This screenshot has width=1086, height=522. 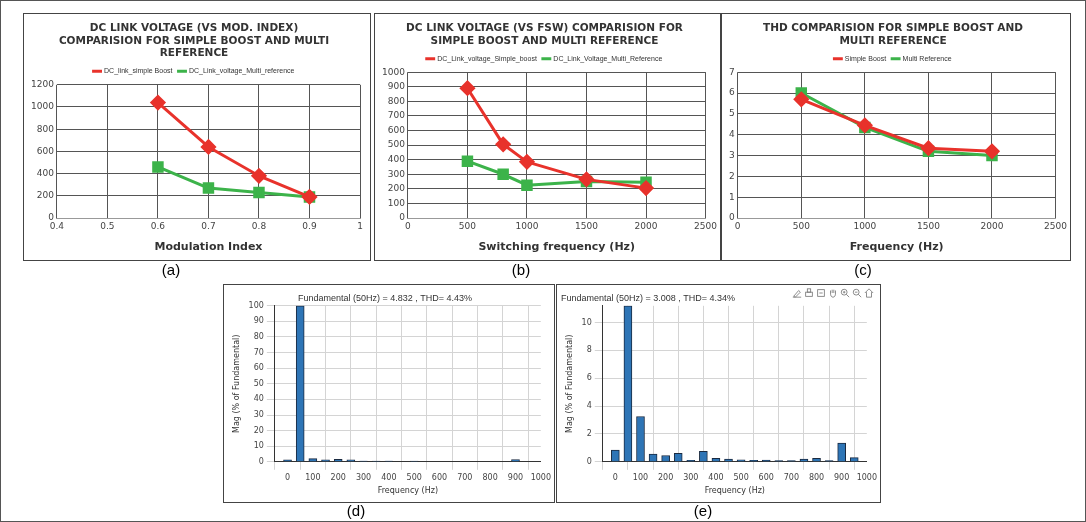 I want to click on y-tick-label: 90, so click(x=258, y=321).